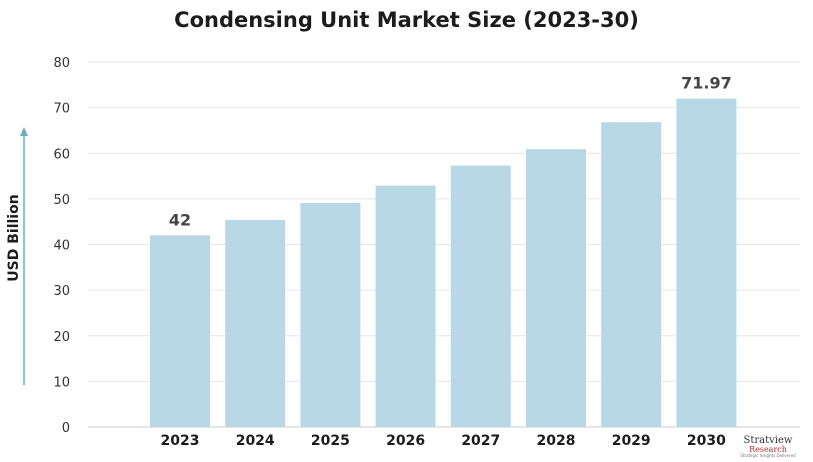  I want to click on x-tick-label: 2025, so click(330, 441).